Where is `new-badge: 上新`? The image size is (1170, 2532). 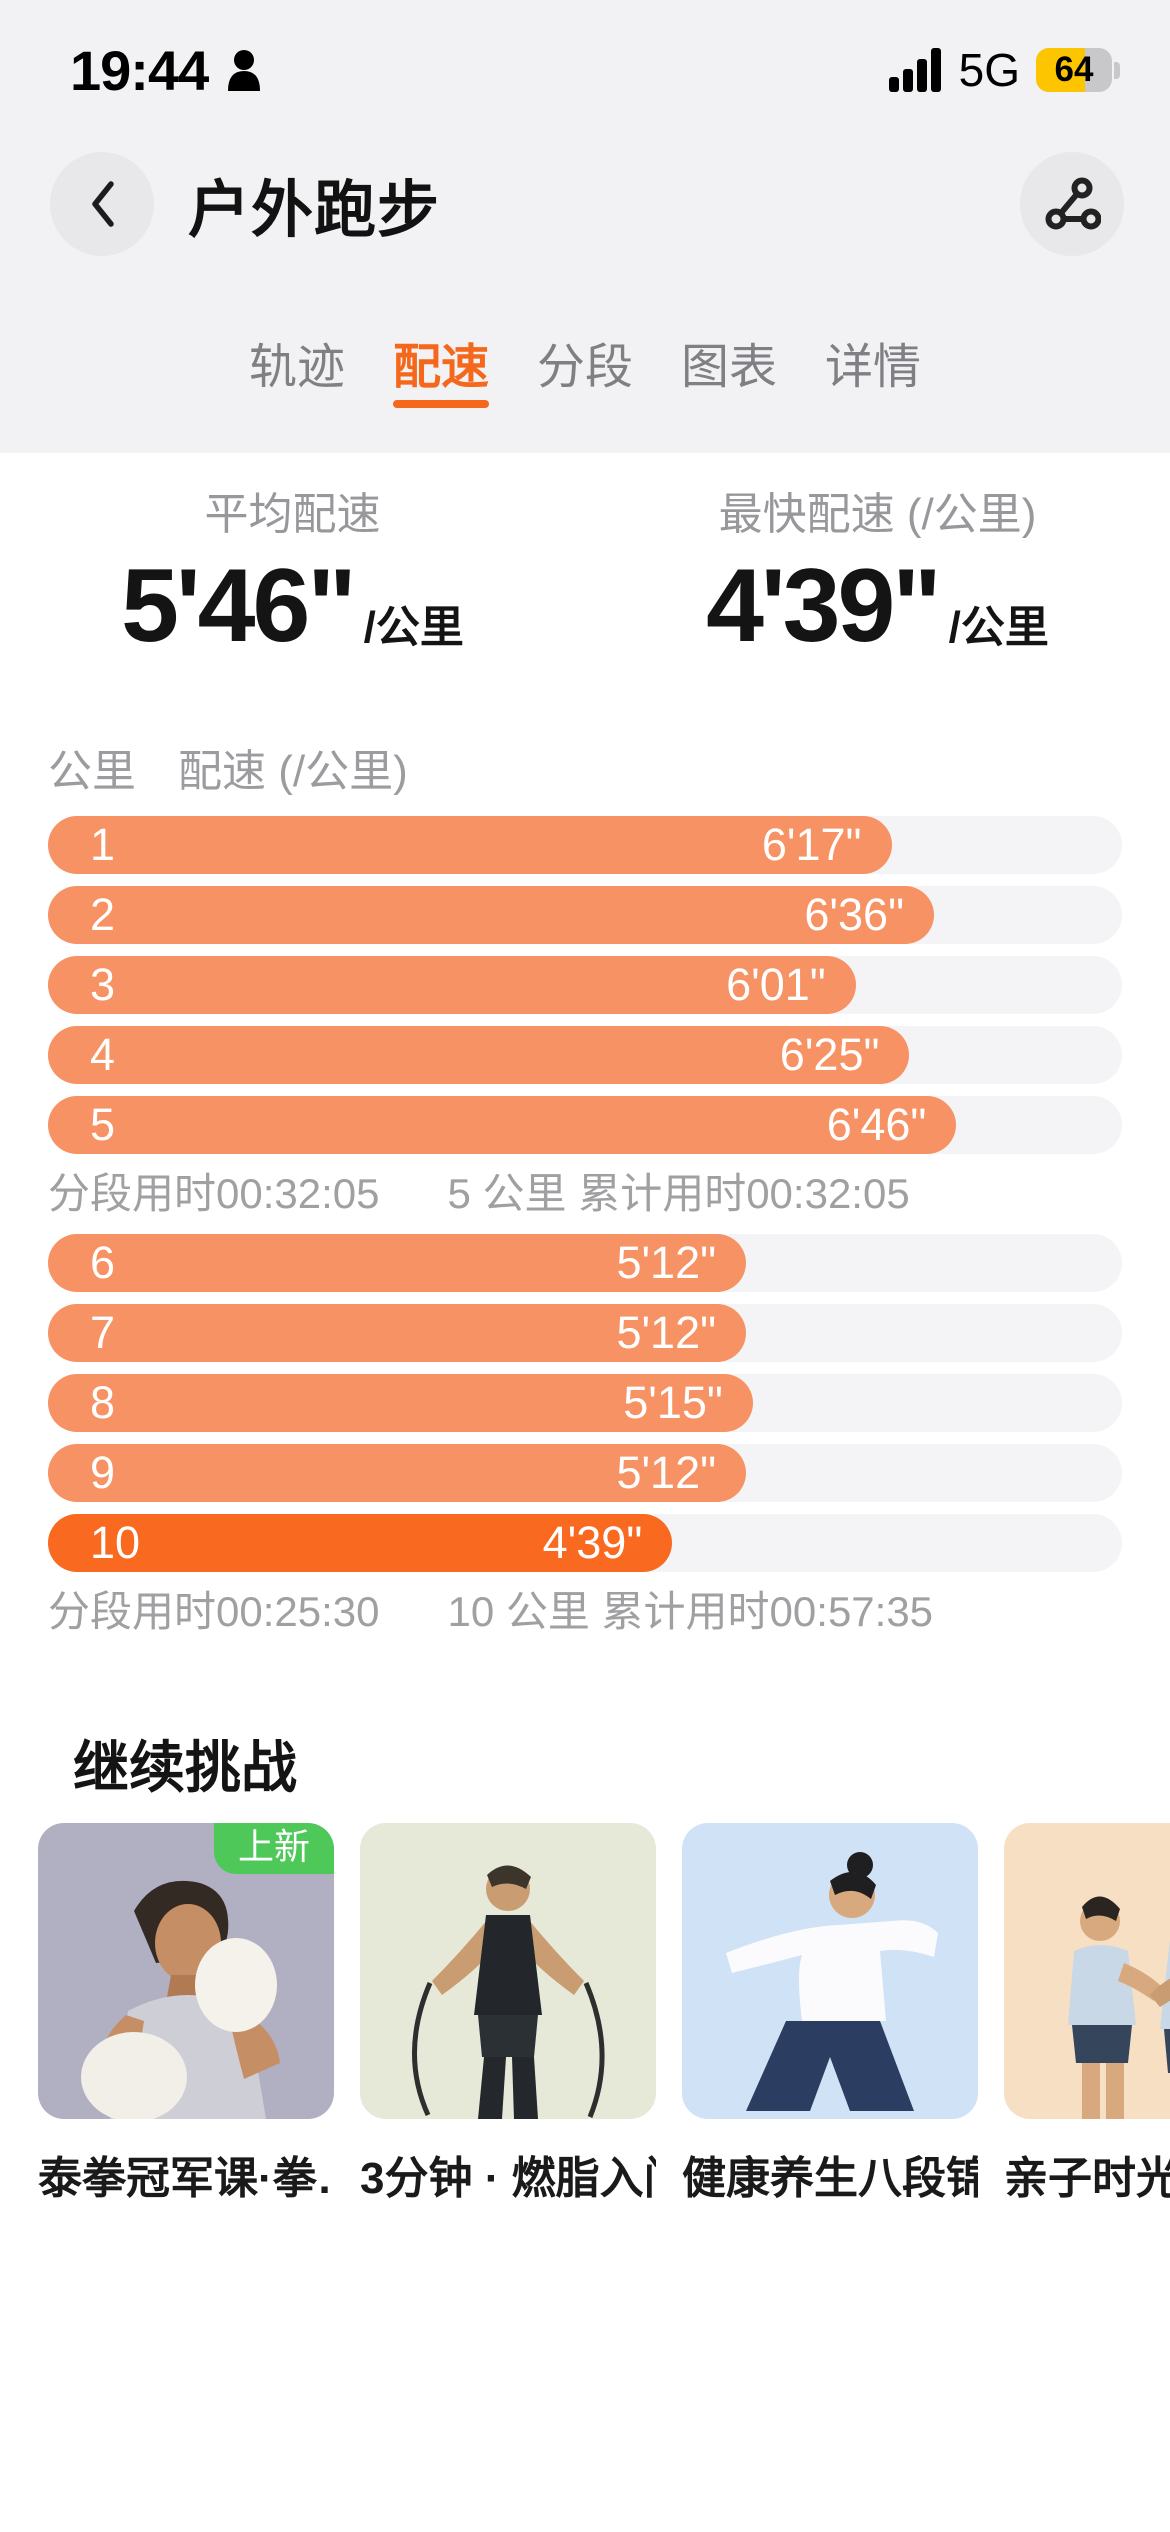
new-badge: 上新 is located at coordinates (273, 1848).